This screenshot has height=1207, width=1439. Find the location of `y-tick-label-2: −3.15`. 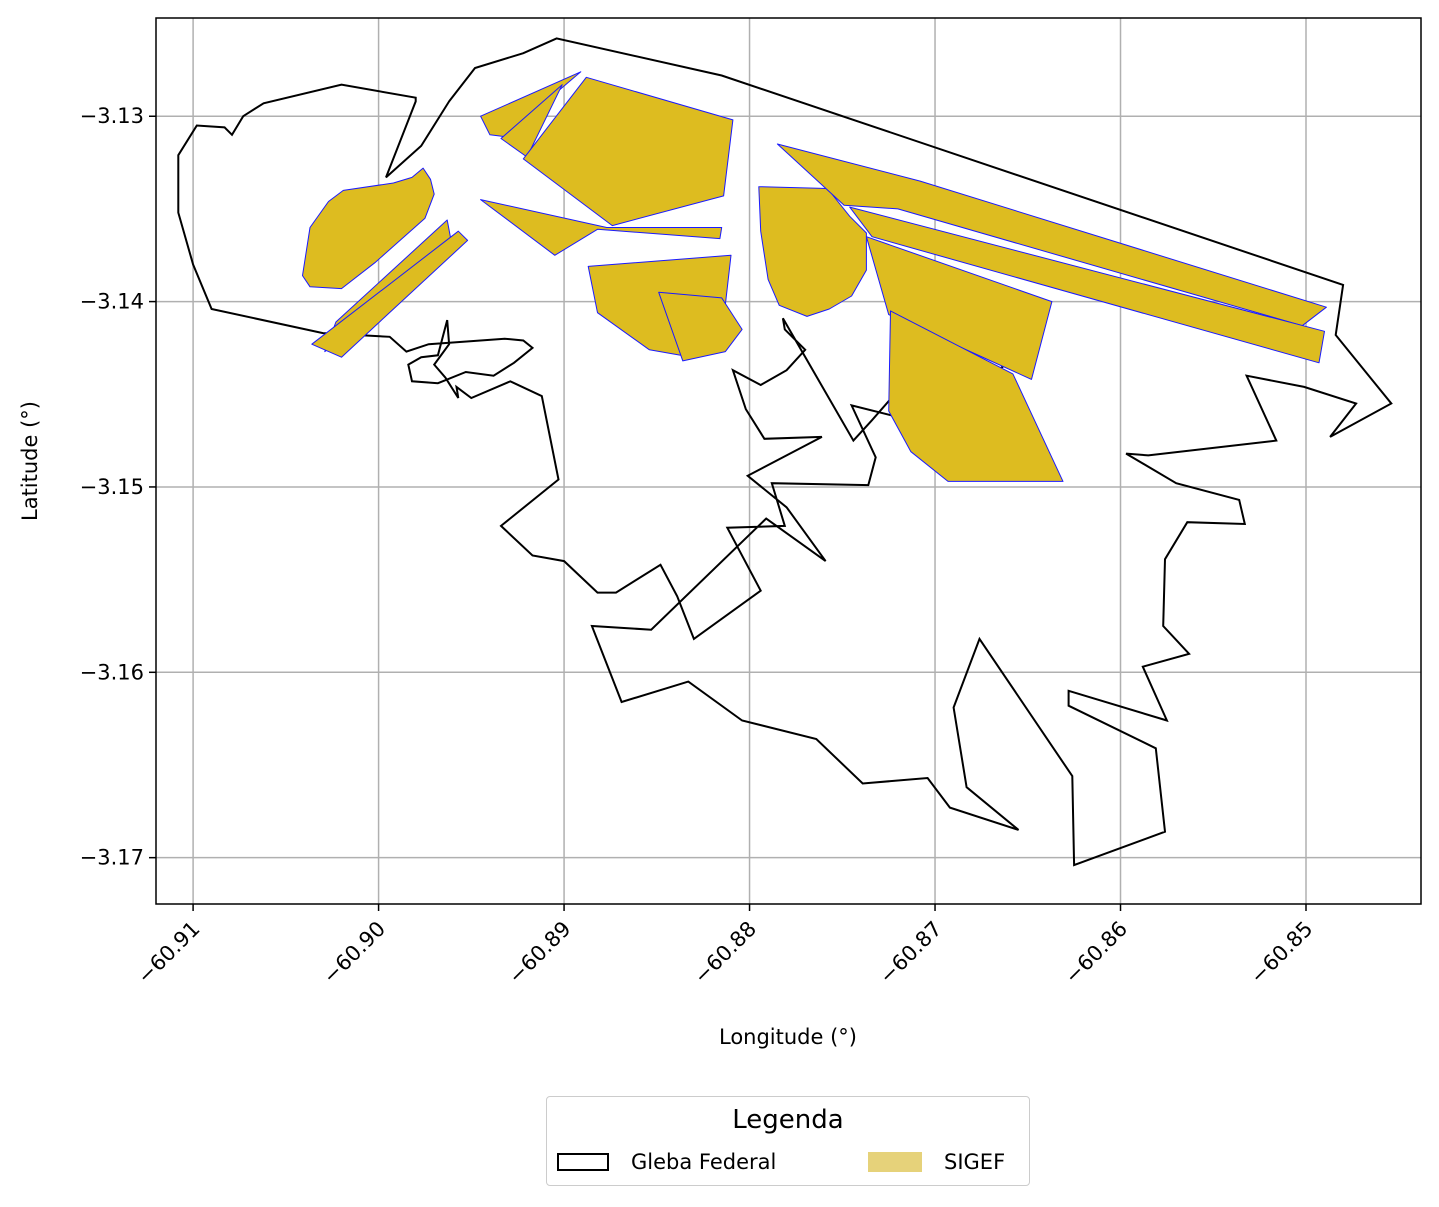

y-tick-label-2: −3.15 is located at coordinates (112, 487).